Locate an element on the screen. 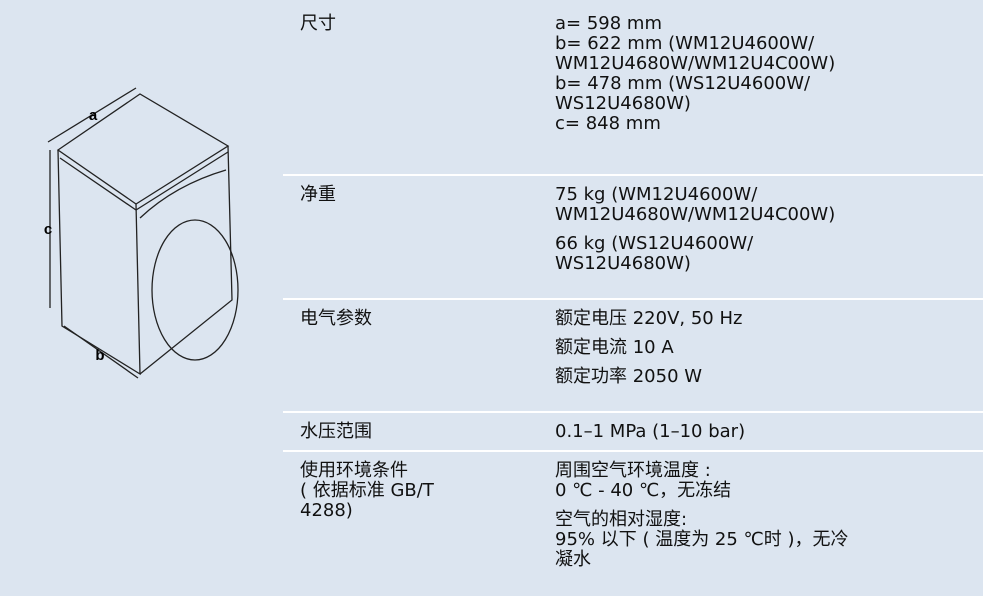  value-line: 66 kg (WS12U4600W/ is located at coordinates (654, 243).